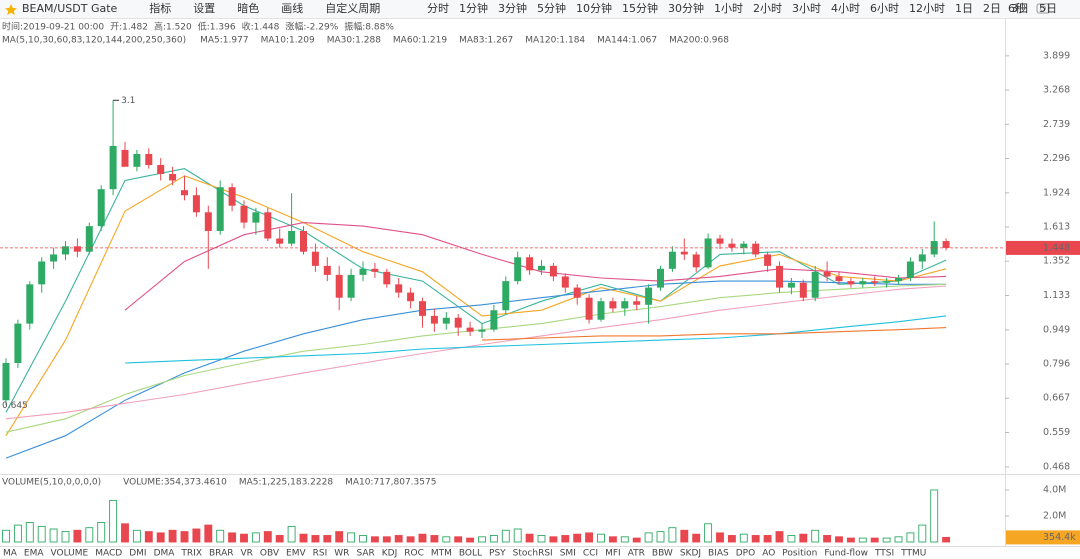  What do you see at coordinates (248, 8) in the screenshot?
I see `toolbar-button: 暗色` at bounding box center [248, 8].